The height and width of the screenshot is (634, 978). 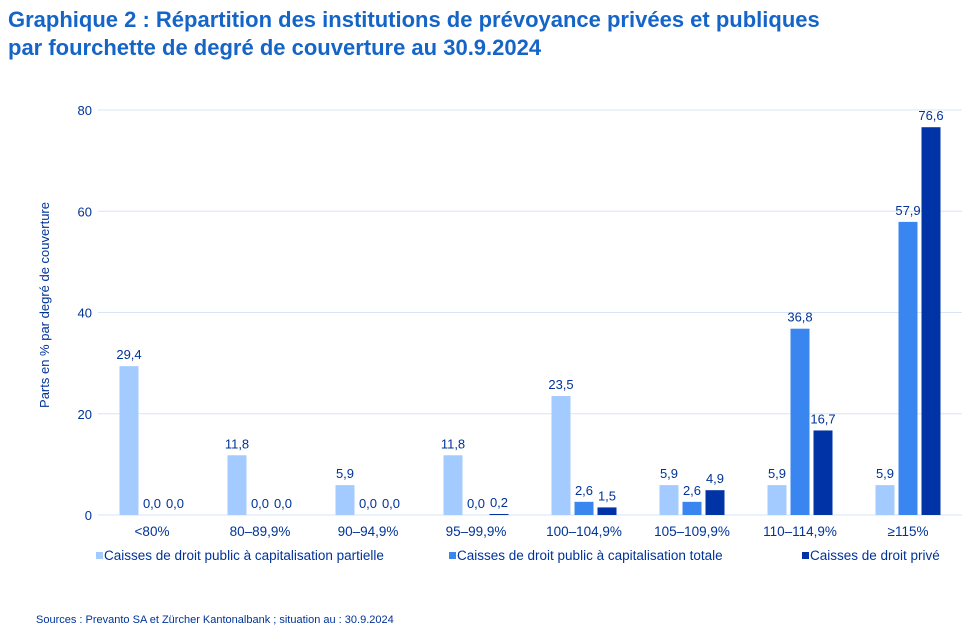 I want to click on data-label: 1,5, so click(x=607, y=495).